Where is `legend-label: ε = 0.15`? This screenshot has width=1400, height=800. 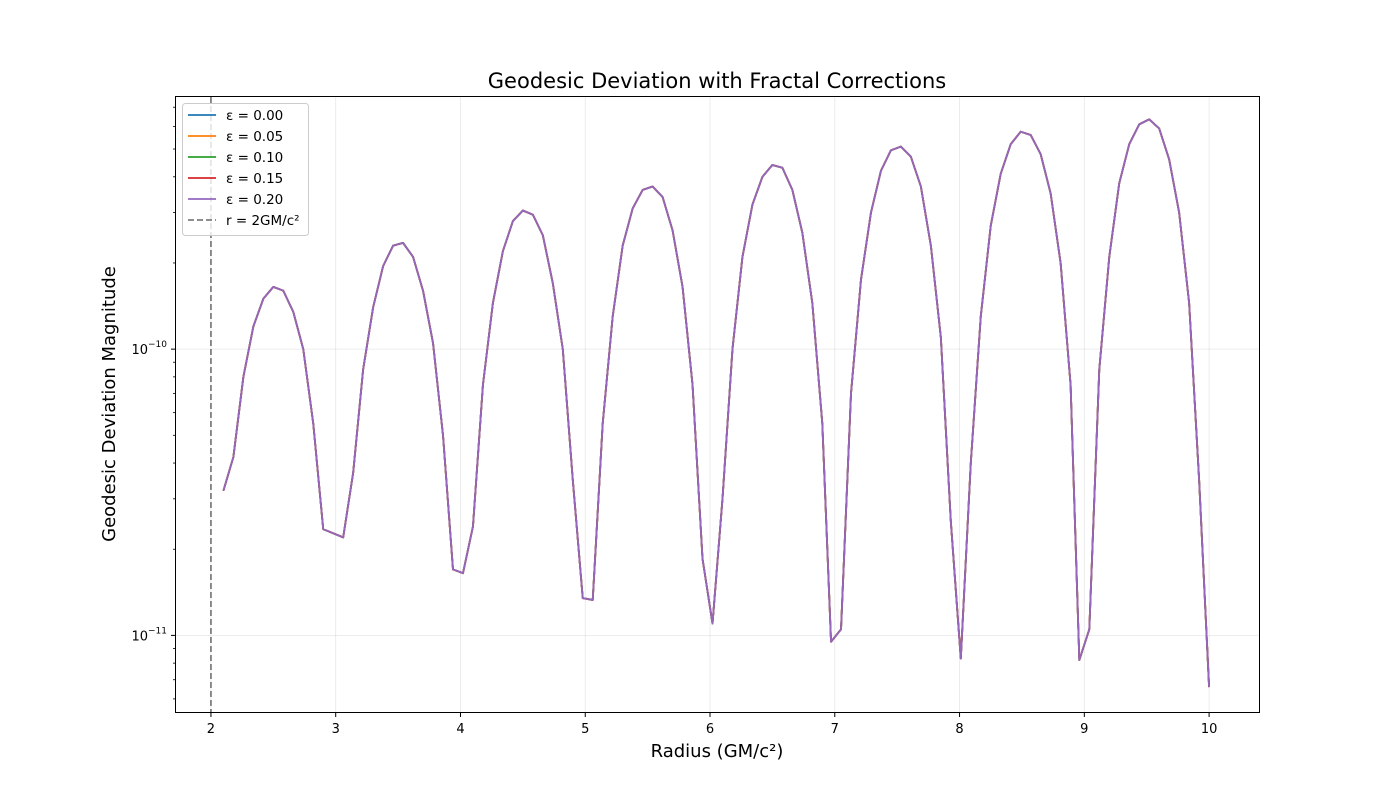 legend-label: ε = 0.15 is located at coordinates (254, 179).